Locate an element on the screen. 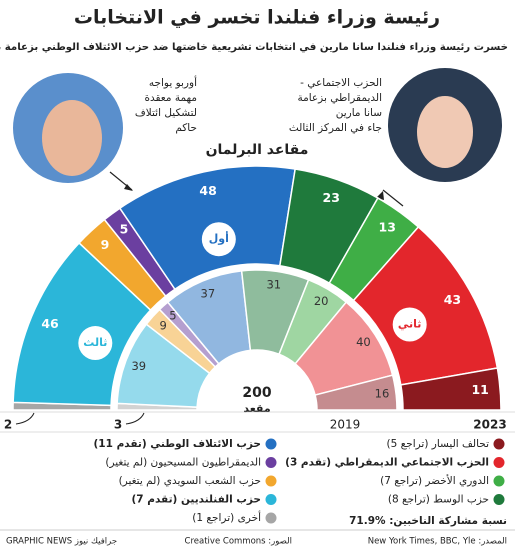 Image resolution: width=515 pixels, height=550 pixels. value-label: 16 is located at coordinates (382, 394).